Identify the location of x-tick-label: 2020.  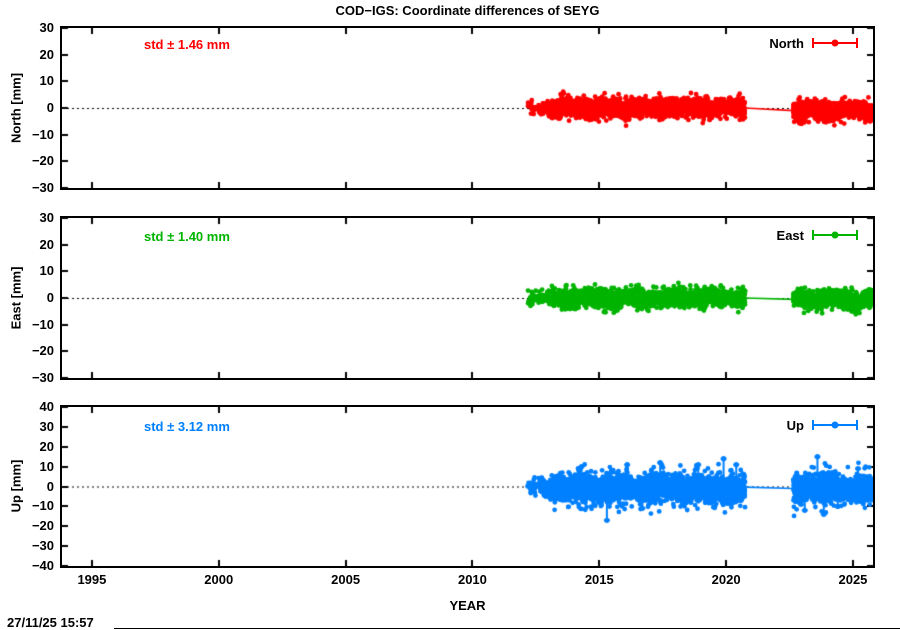
(726, 579).